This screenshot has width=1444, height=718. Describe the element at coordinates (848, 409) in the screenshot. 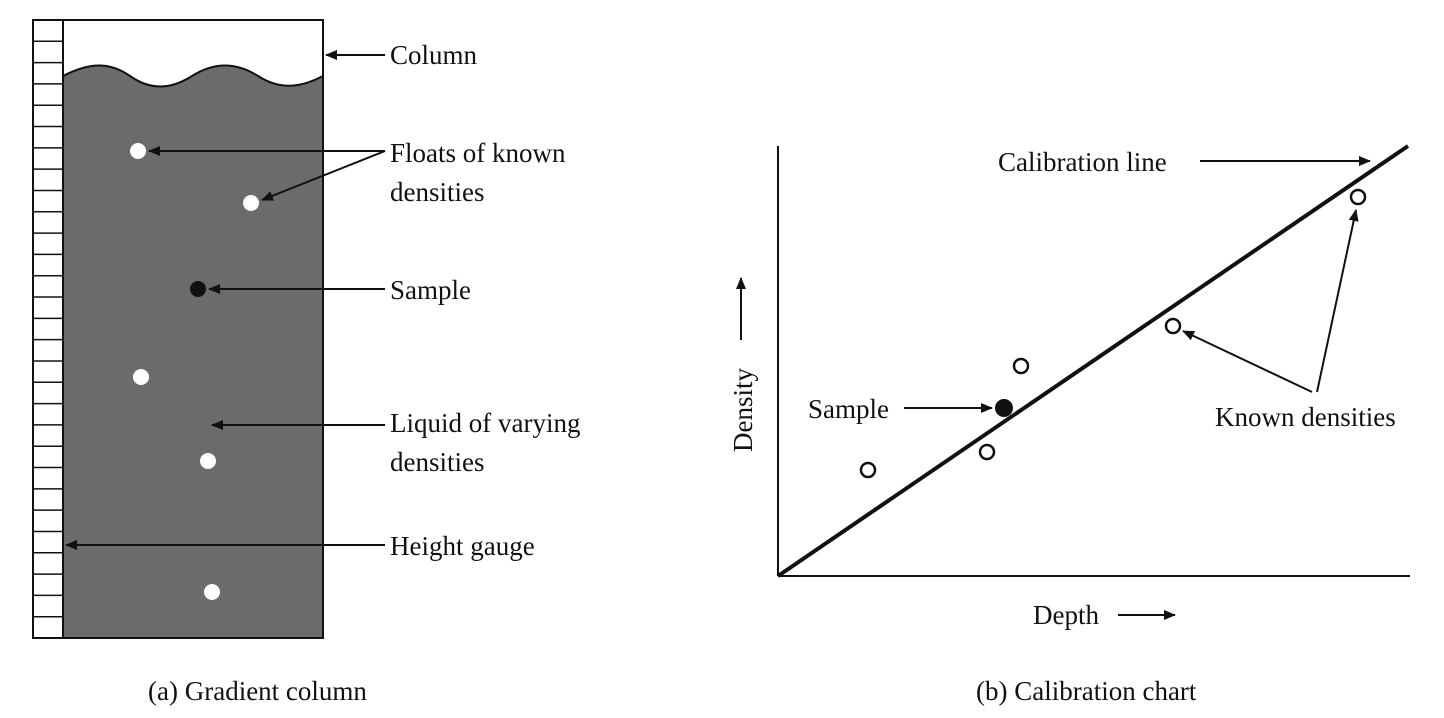

I see `label-sample-b: Sample` at that location.